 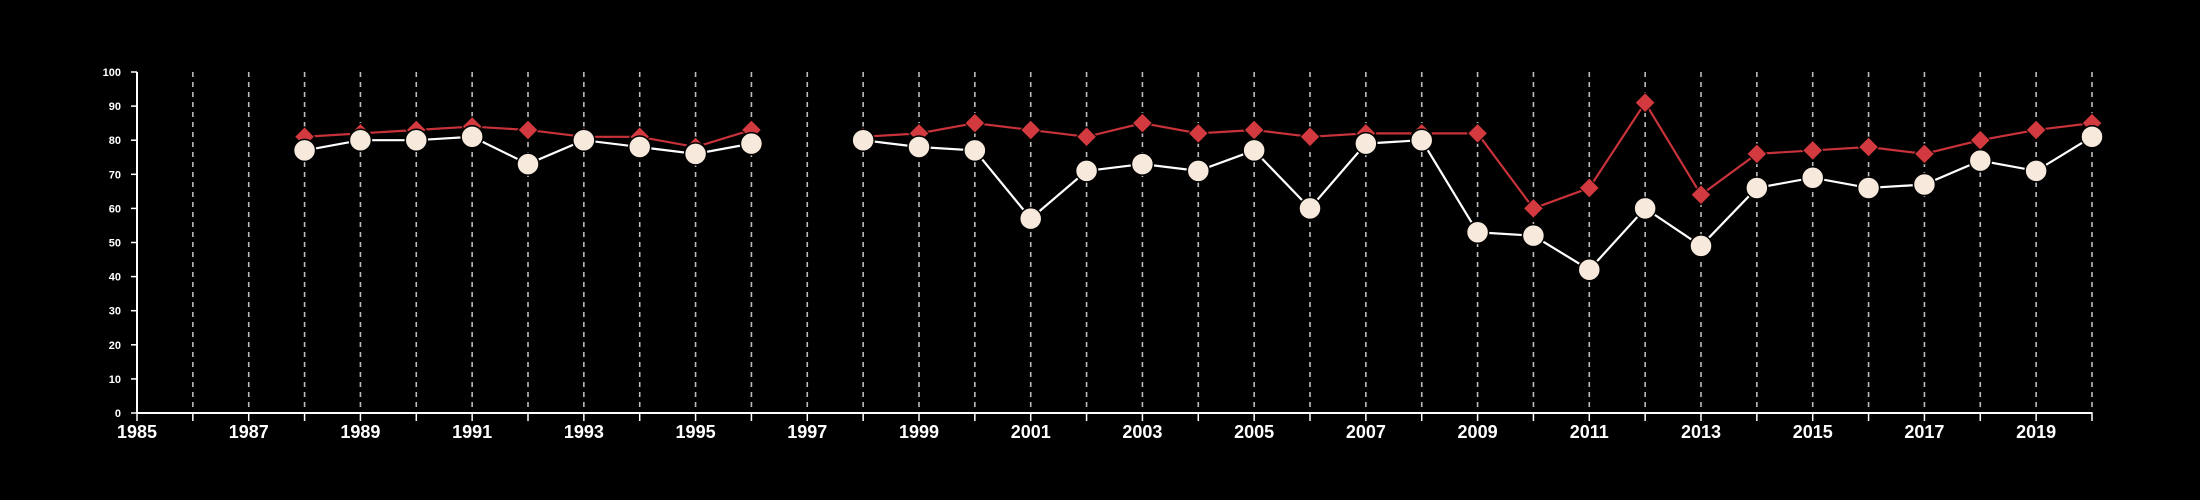 What do you see at coordinates (975, 123) in the screenshot?
I see `series-1-point-2000` at bounding box center [975, 123].